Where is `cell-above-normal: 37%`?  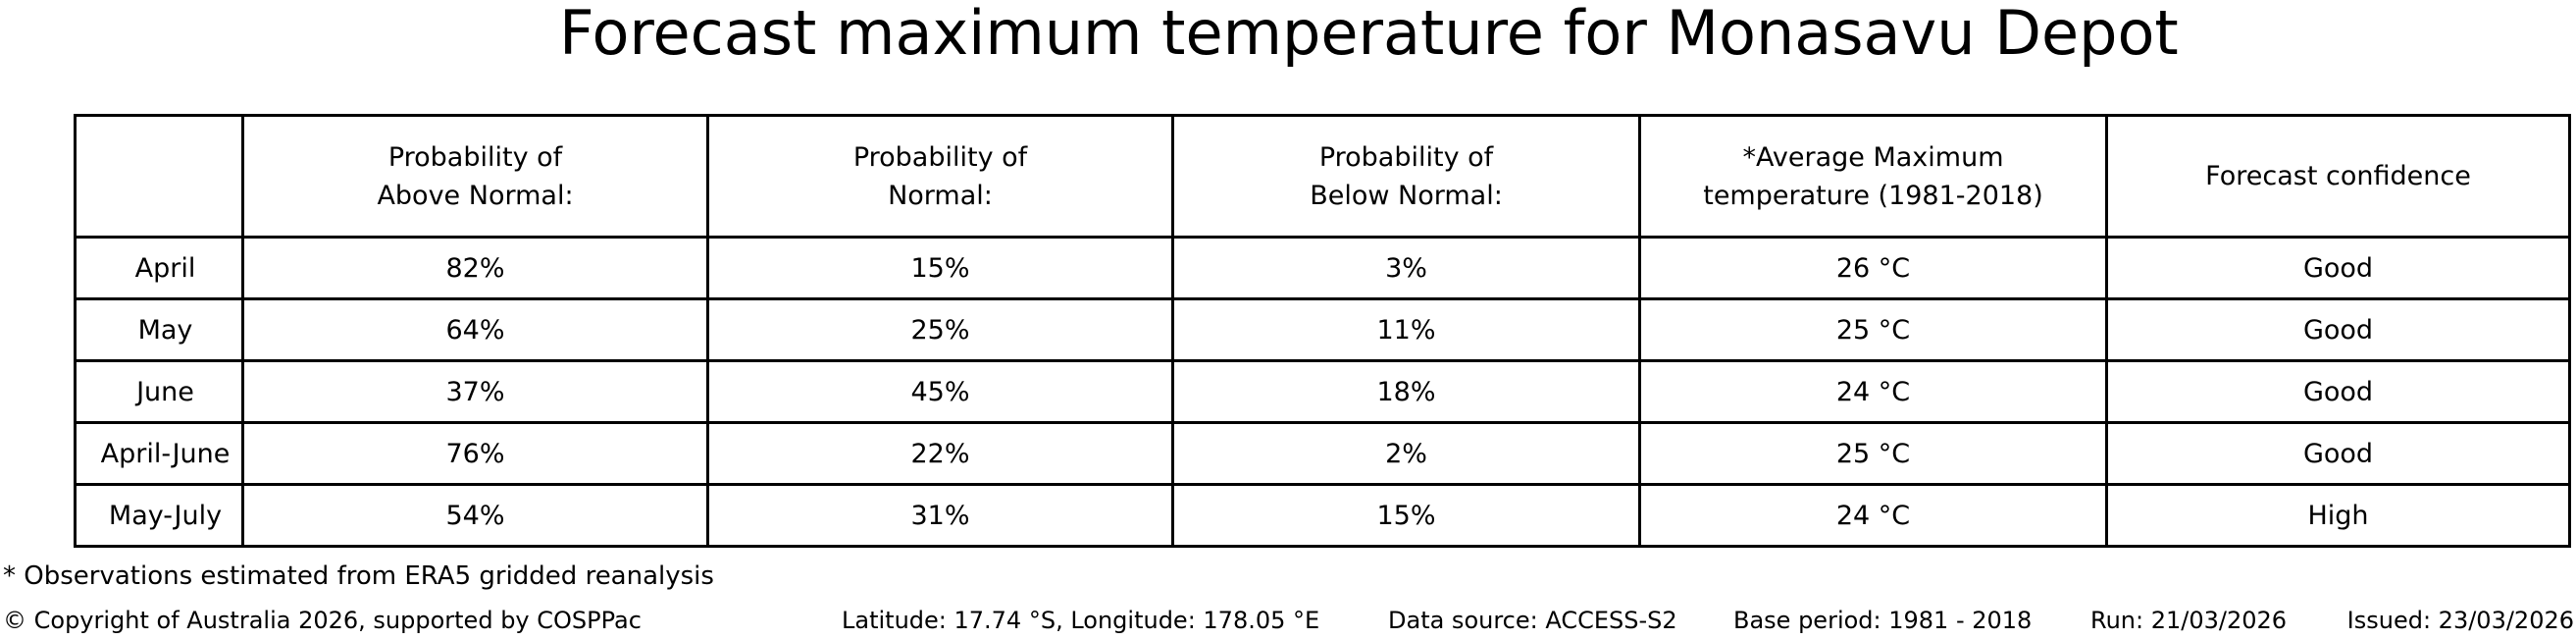
cell-above-normal: 37% is located at coordinates (475, 392).